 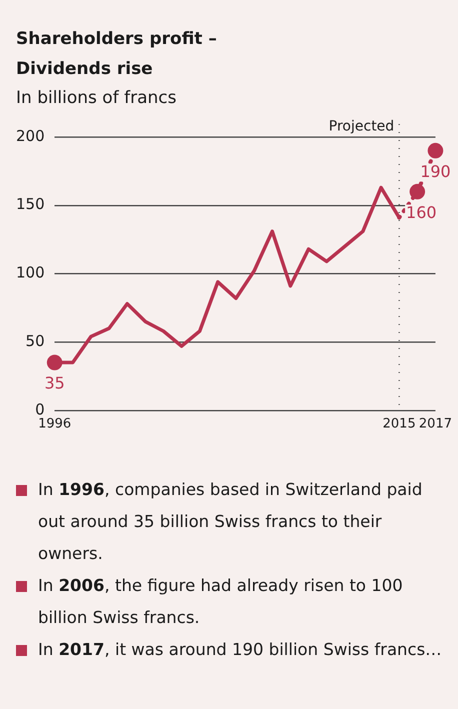 I want to click on x-tick-label: 2015, so click(x=399, y=424).